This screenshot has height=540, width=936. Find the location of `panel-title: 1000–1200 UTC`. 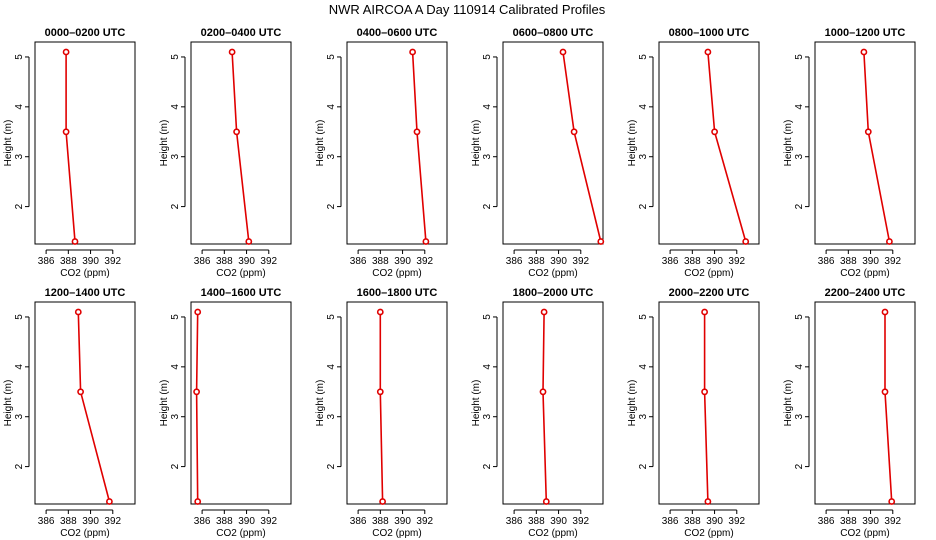

panel-title: 1000–1200 UTC is located at coordinates (865, 33).